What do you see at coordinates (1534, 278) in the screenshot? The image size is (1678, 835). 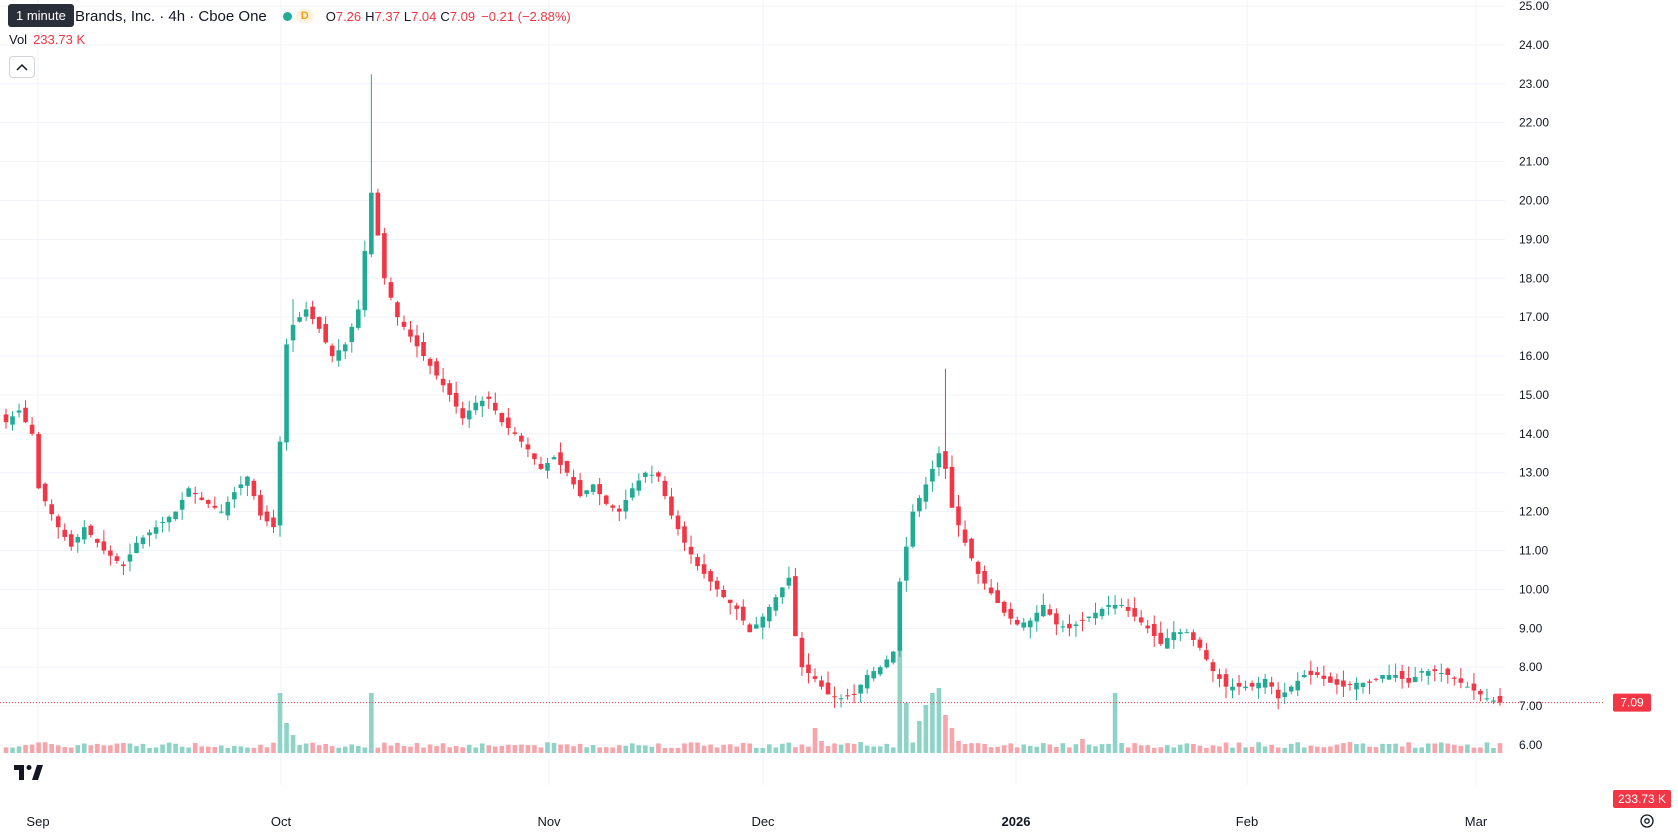 I see `price-tick-label: 18.00` at bounding box center [1534, 278].